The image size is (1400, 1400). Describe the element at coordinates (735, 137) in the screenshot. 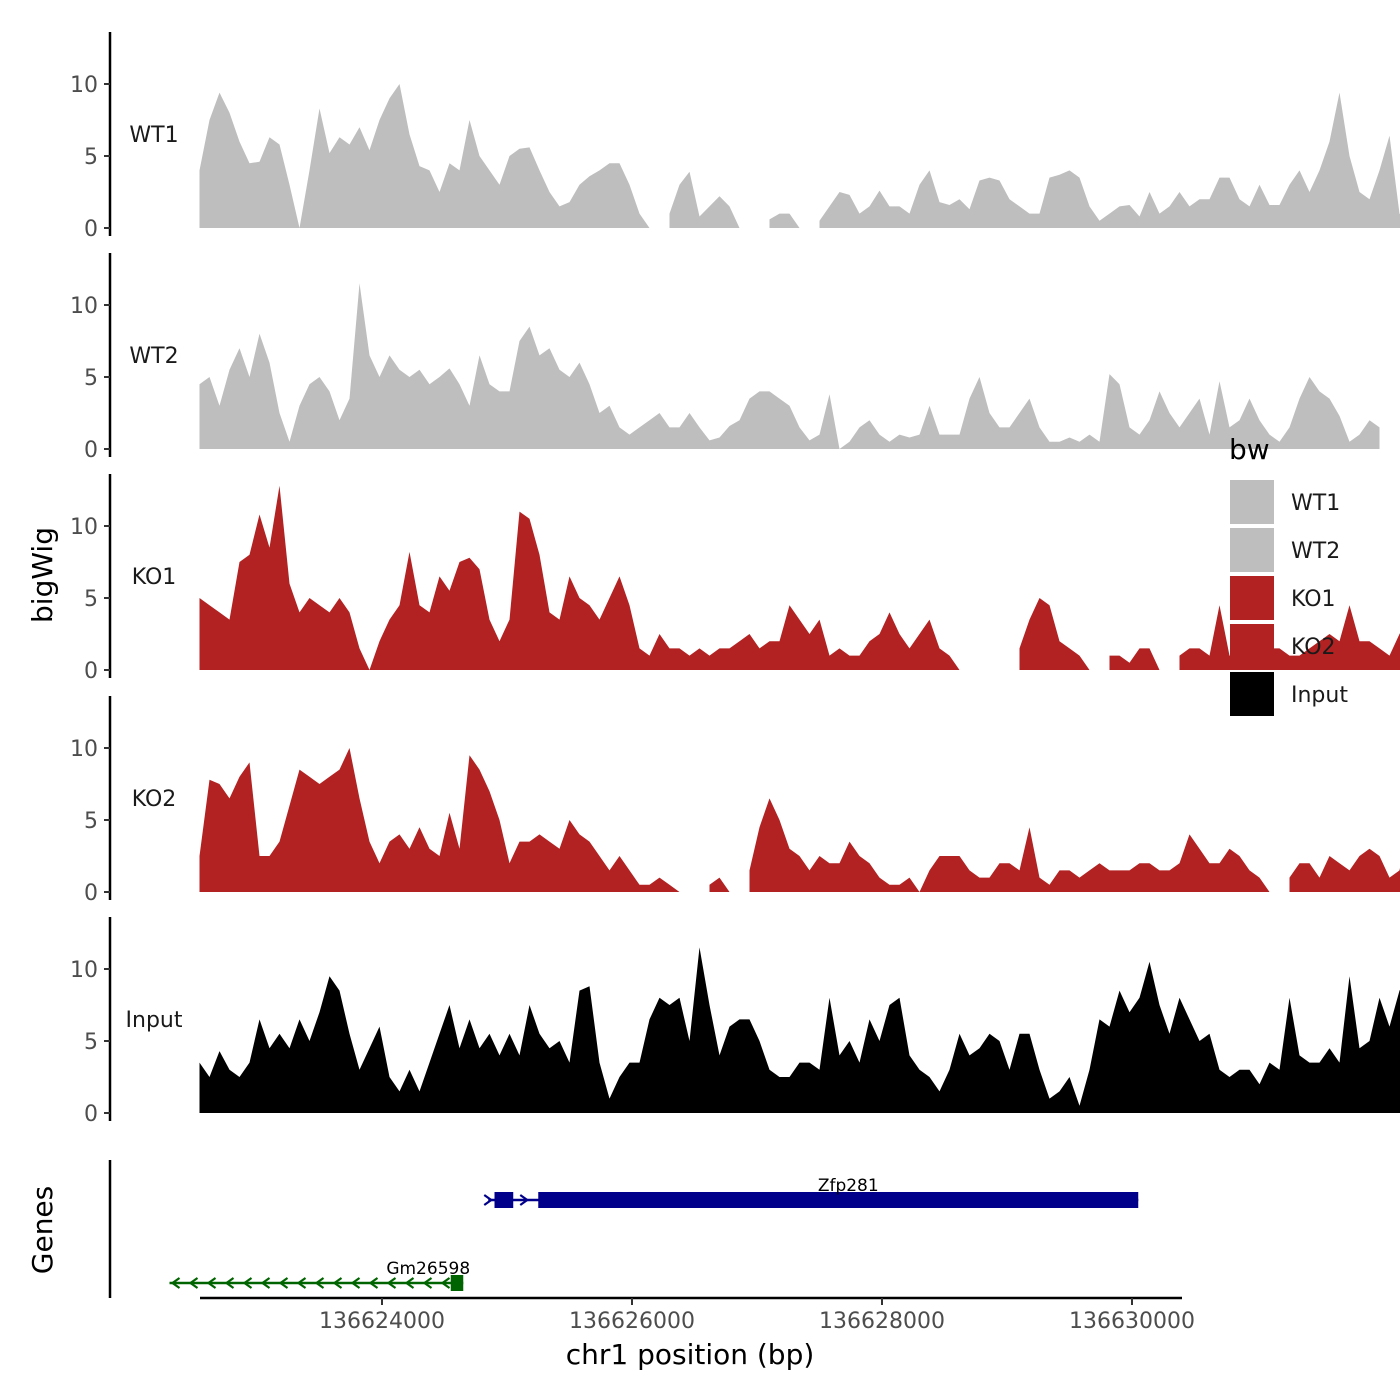

I see `track-panel-wt1: 0 5 10 WT1` at that location.